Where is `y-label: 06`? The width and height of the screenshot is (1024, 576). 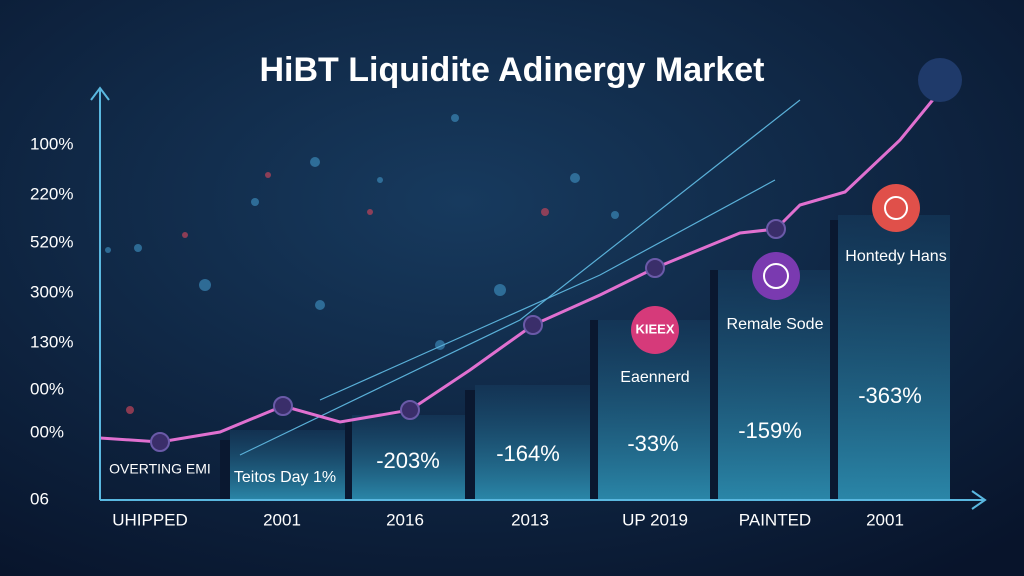
y-label: 06 is located at coordinates (39, 498).